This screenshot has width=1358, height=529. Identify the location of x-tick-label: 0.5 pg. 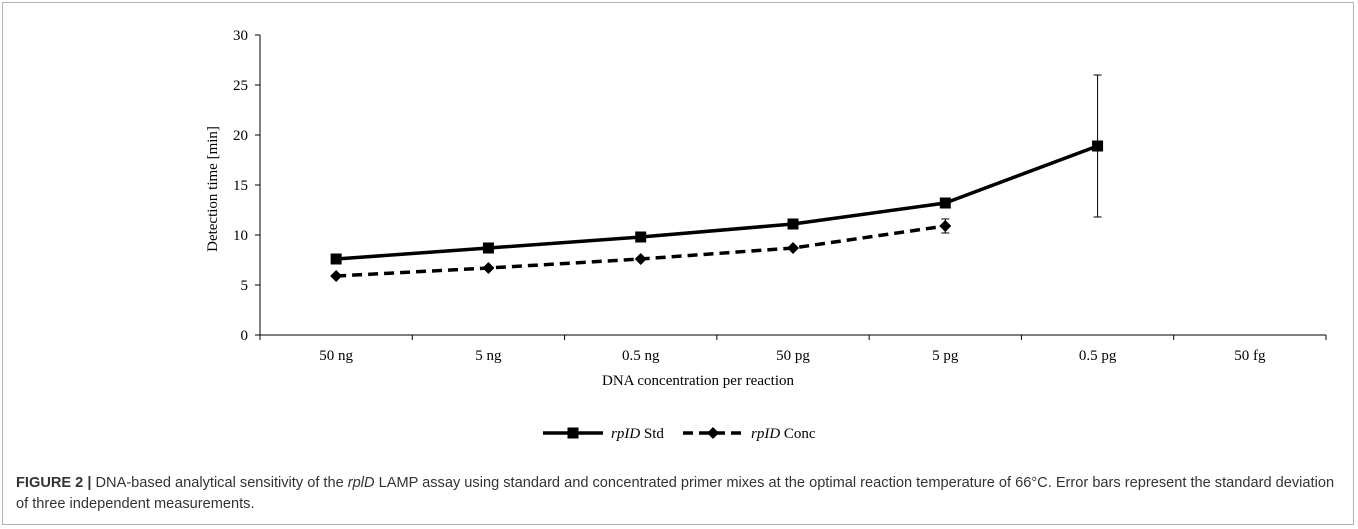
(1098, 356).